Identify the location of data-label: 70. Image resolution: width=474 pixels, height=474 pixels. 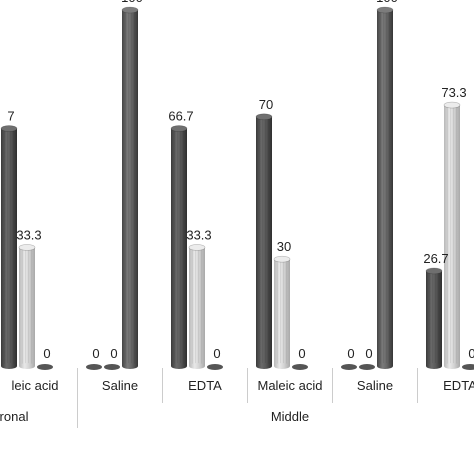
(266, 104).